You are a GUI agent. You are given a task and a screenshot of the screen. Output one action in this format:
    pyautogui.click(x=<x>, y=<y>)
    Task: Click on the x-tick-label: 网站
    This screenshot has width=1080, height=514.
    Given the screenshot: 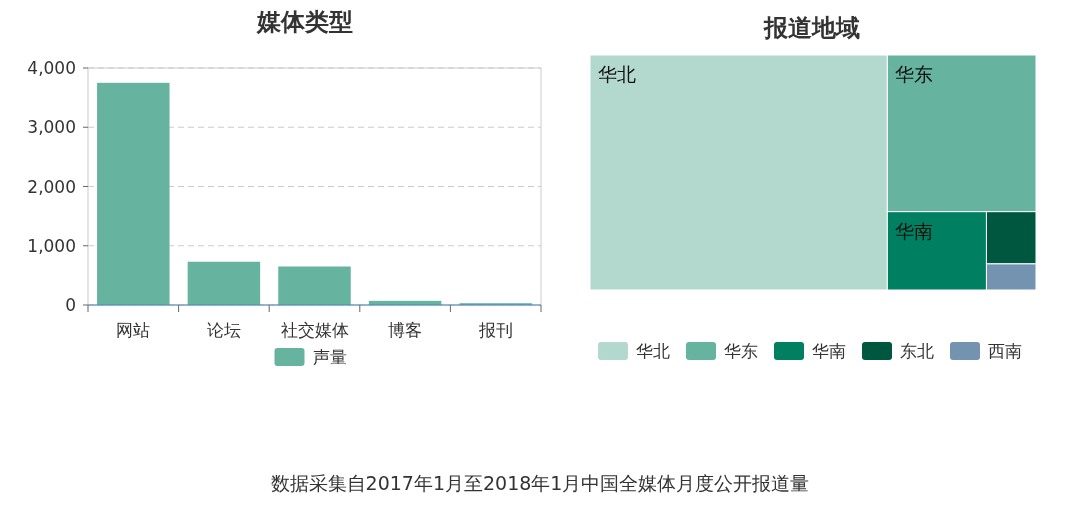 What is the action you would take?
    pyautogui.click(x=133, y=330)
    